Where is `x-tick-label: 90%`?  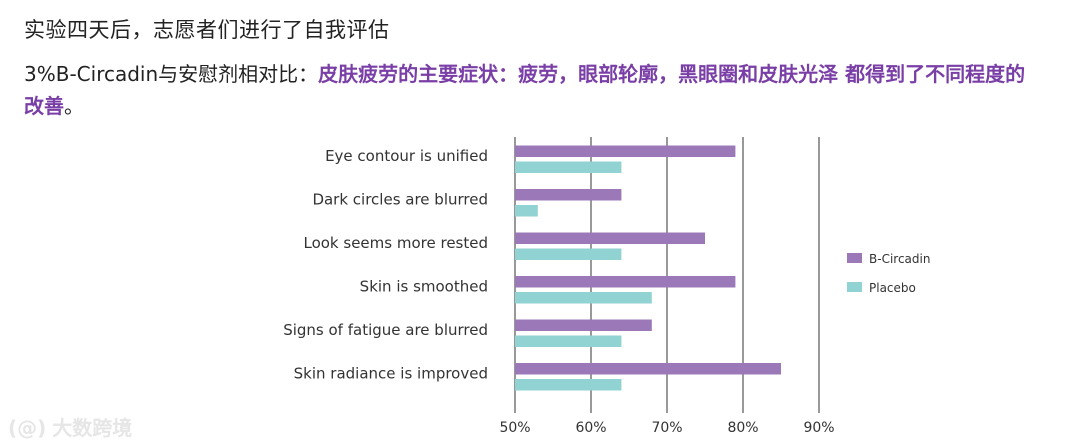 x-tick-label: 90% is located at coordinates (818, 428).